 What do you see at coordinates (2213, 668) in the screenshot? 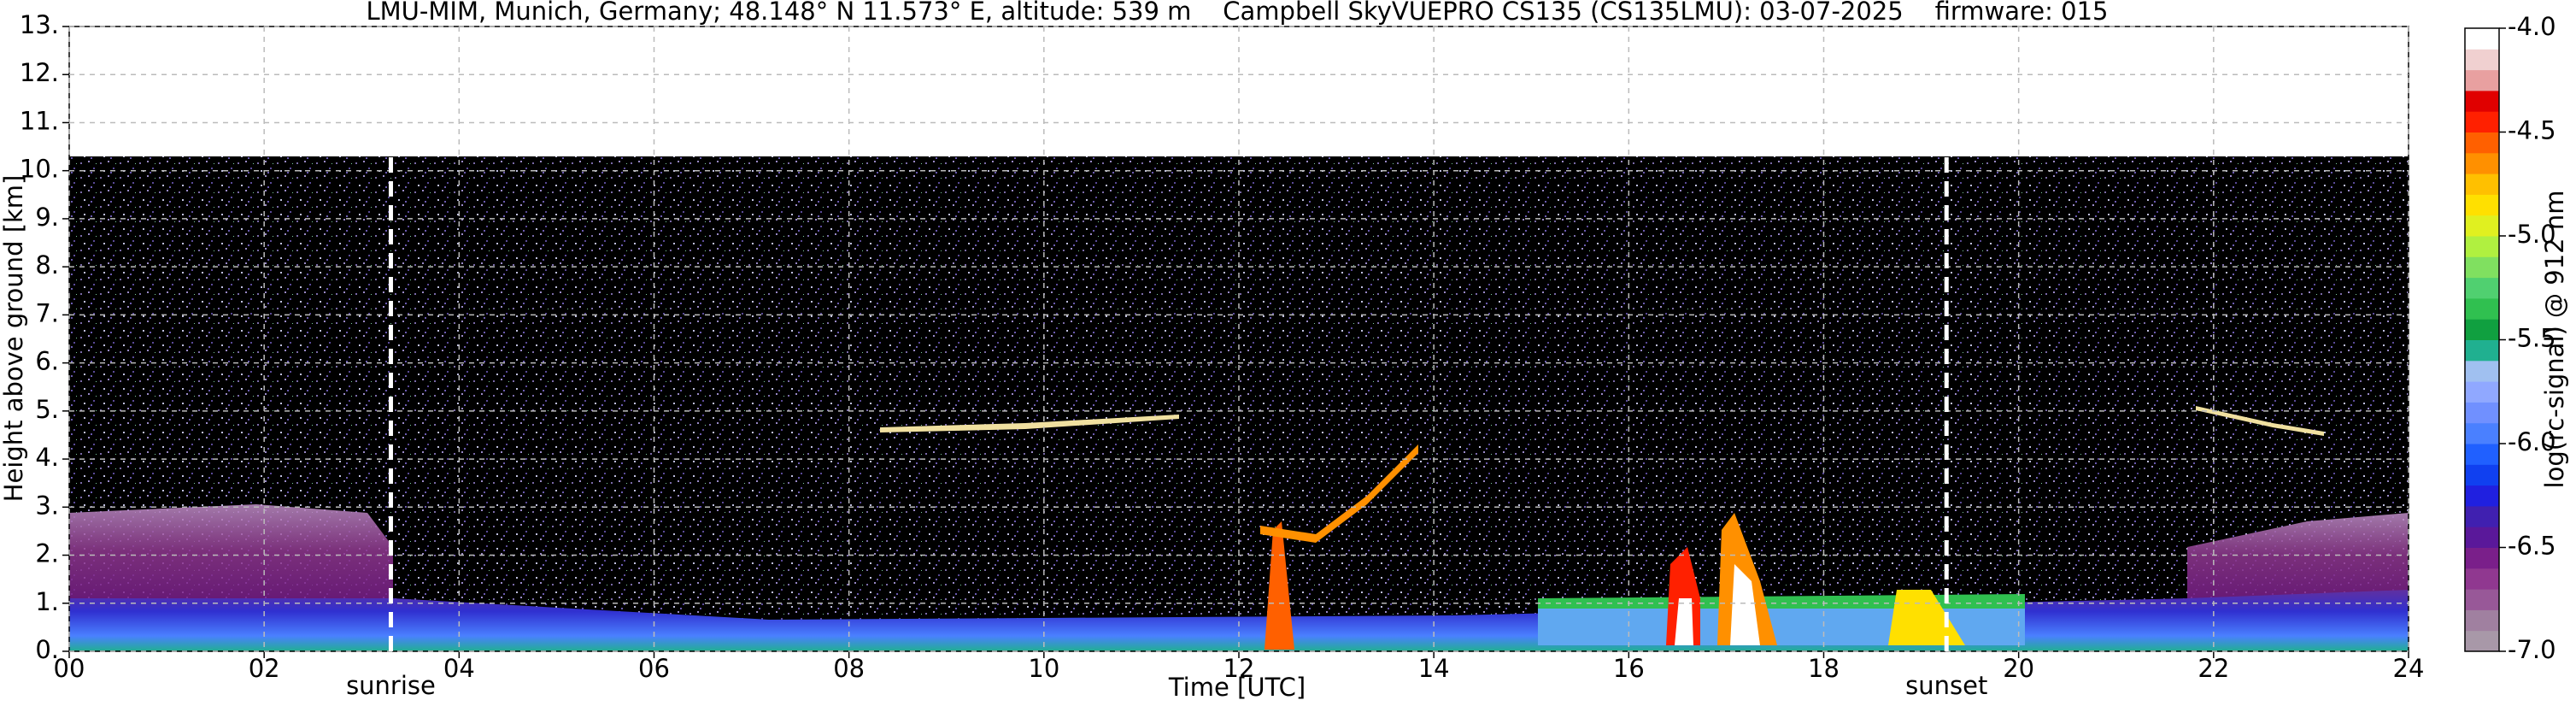
I see `x-tick-label: 22` at bounding box center [2213, 668].